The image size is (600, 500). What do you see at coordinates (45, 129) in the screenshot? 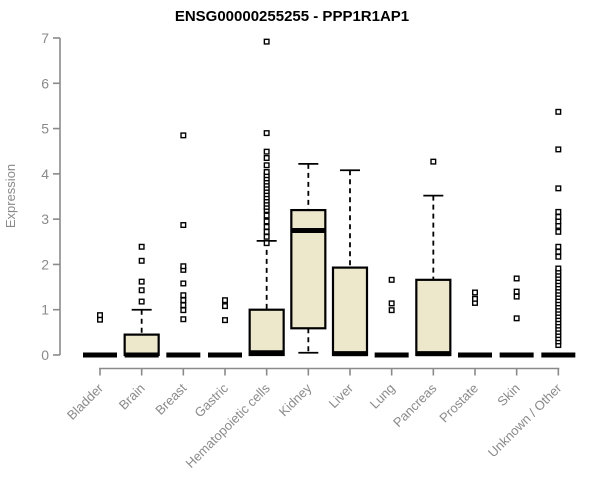
I see `y-tick-label: 5` at bounding box center [45, 129].